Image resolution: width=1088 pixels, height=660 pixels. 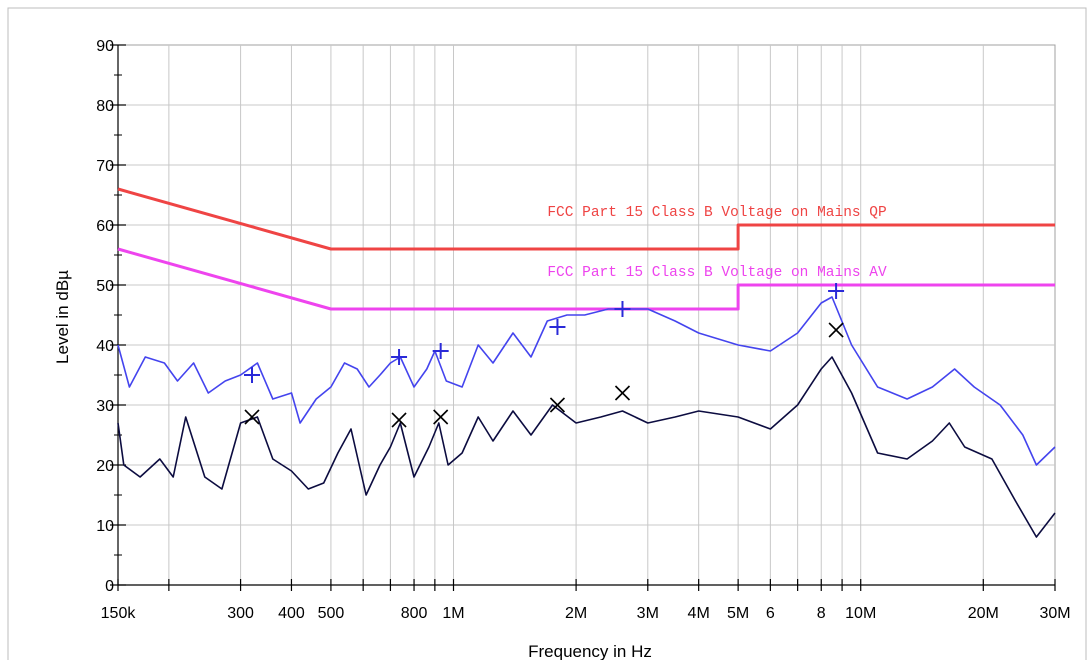 What do you see at coordinates (109, 586) in the screenshot?
I see `y-tick-label: 0` at bounding box center [109, 586].